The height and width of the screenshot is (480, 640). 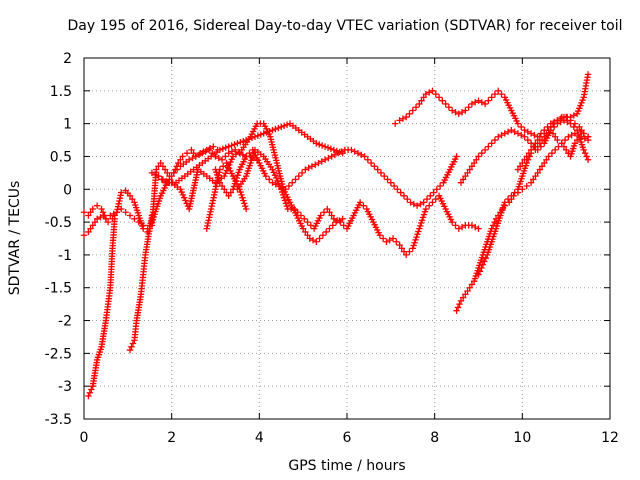 What do you see at coordinates (171, 438) in the screenshot?
I see `x-tick-label: 2` at bounding box center [171, 438].